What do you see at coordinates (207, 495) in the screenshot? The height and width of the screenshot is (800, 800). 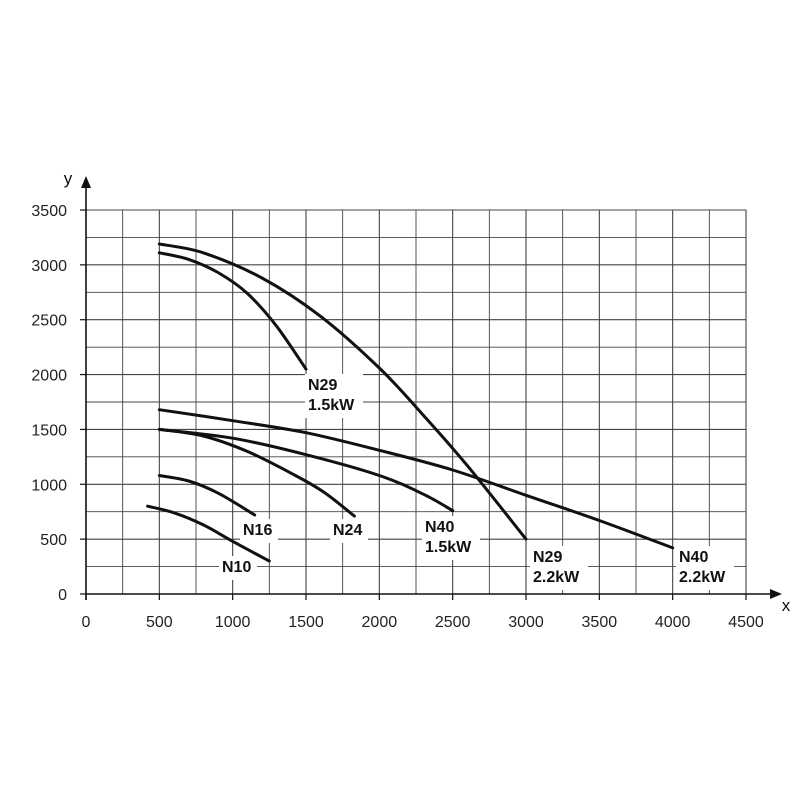 I see `series-line-n16` at bounding box center [207, 495].